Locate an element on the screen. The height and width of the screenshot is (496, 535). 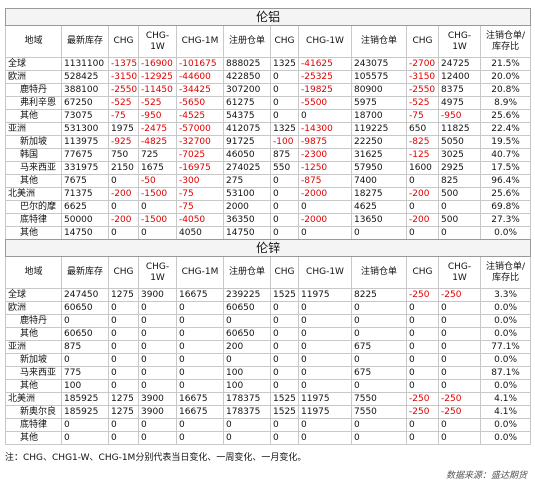
cell: 1525 is located at coordinates (284, 412).